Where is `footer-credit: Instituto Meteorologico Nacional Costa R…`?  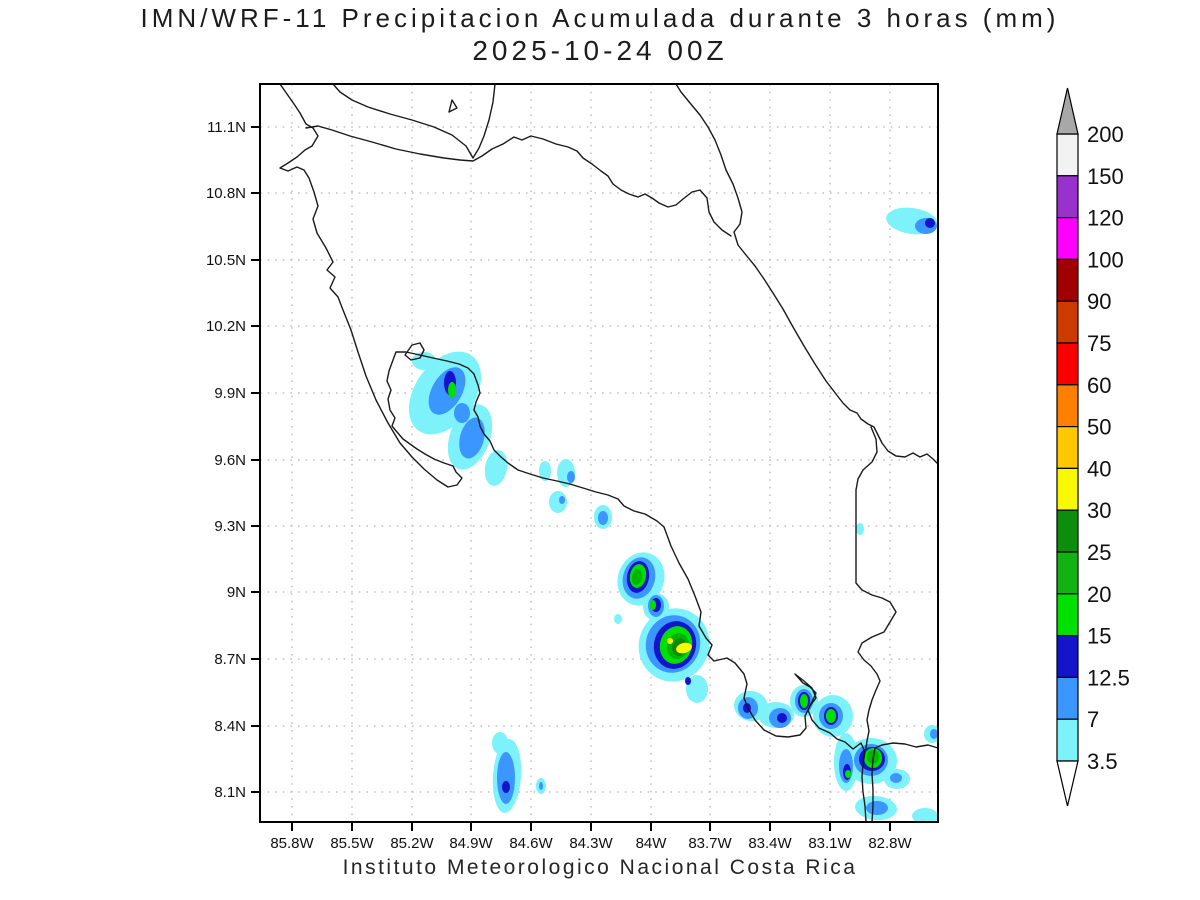
footer-credit: Instituto Meteorologico Nacional Costa R… is located at coordinates (600, 867).